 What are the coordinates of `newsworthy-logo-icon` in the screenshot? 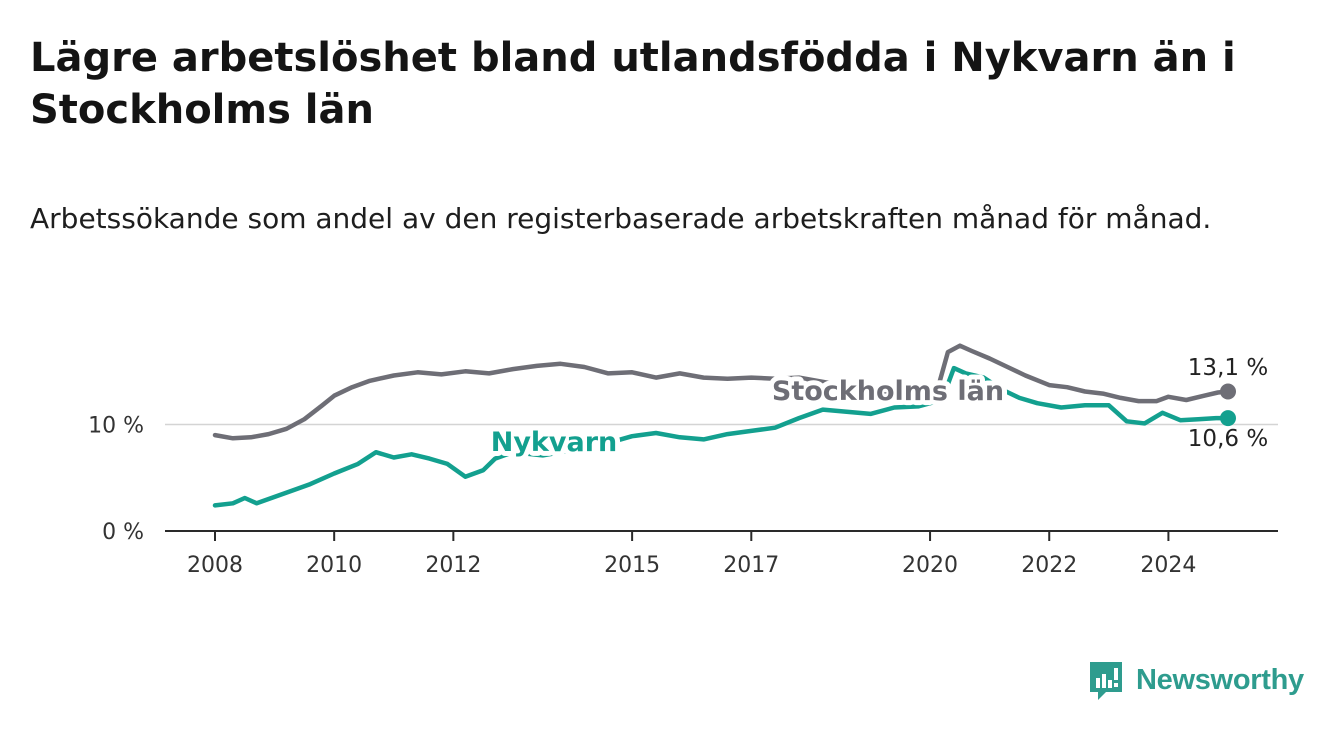 It's located at (1106, 680).